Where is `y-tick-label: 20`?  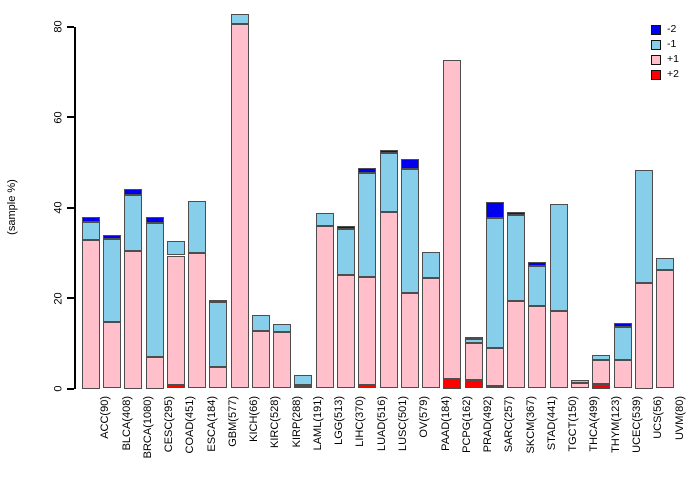
y-tick-label: 20 is located at coordinates (58, 298).